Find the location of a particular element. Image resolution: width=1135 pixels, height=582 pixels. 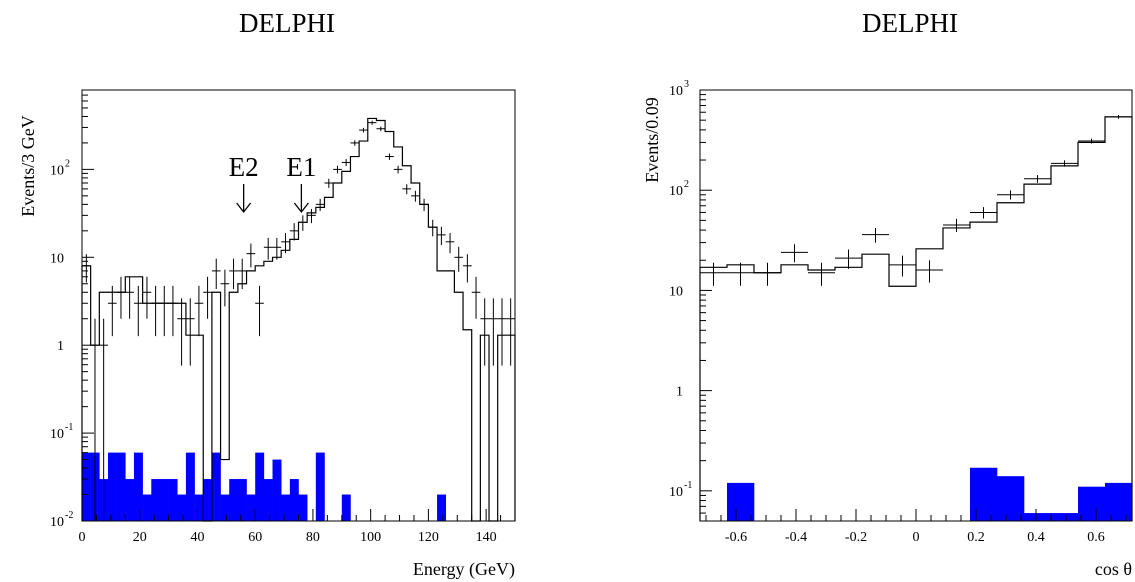

x-tick-label: 0 is located at coordinates (916, 537).